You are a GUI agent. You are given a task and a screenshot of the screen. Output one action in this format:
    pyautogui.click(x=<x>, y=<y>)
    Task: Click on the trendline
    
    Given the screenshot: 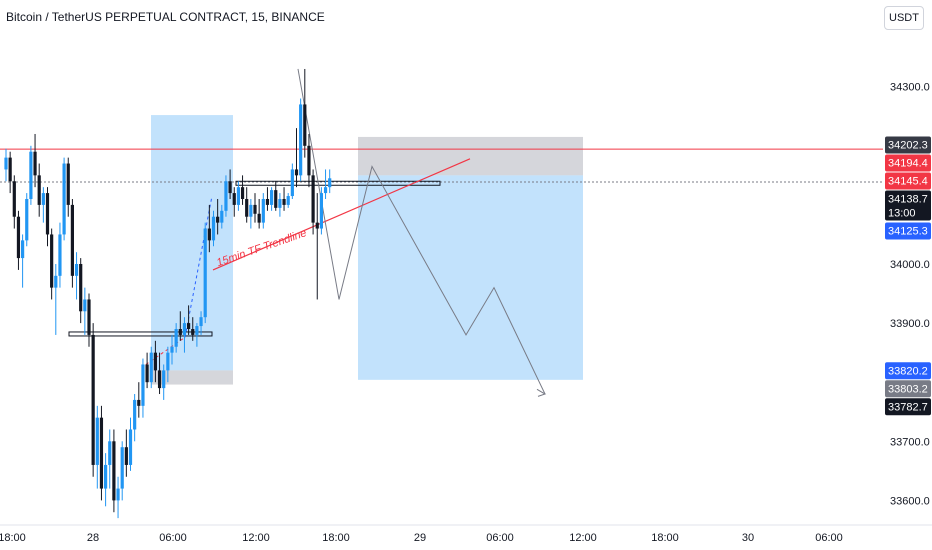 What is the action you would take?
    pyautogui.click(x=341, y=214)
    